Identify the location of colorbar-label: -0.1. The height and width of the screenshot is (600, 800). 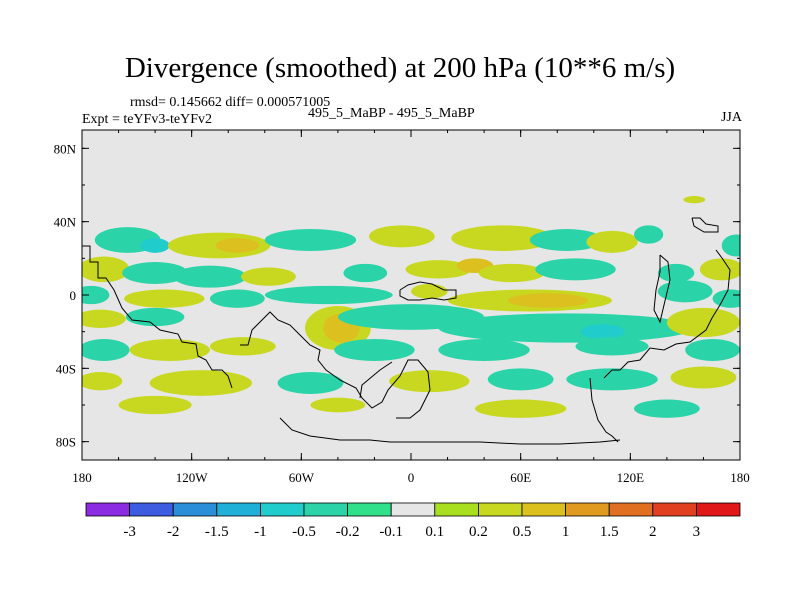
(391, 532).